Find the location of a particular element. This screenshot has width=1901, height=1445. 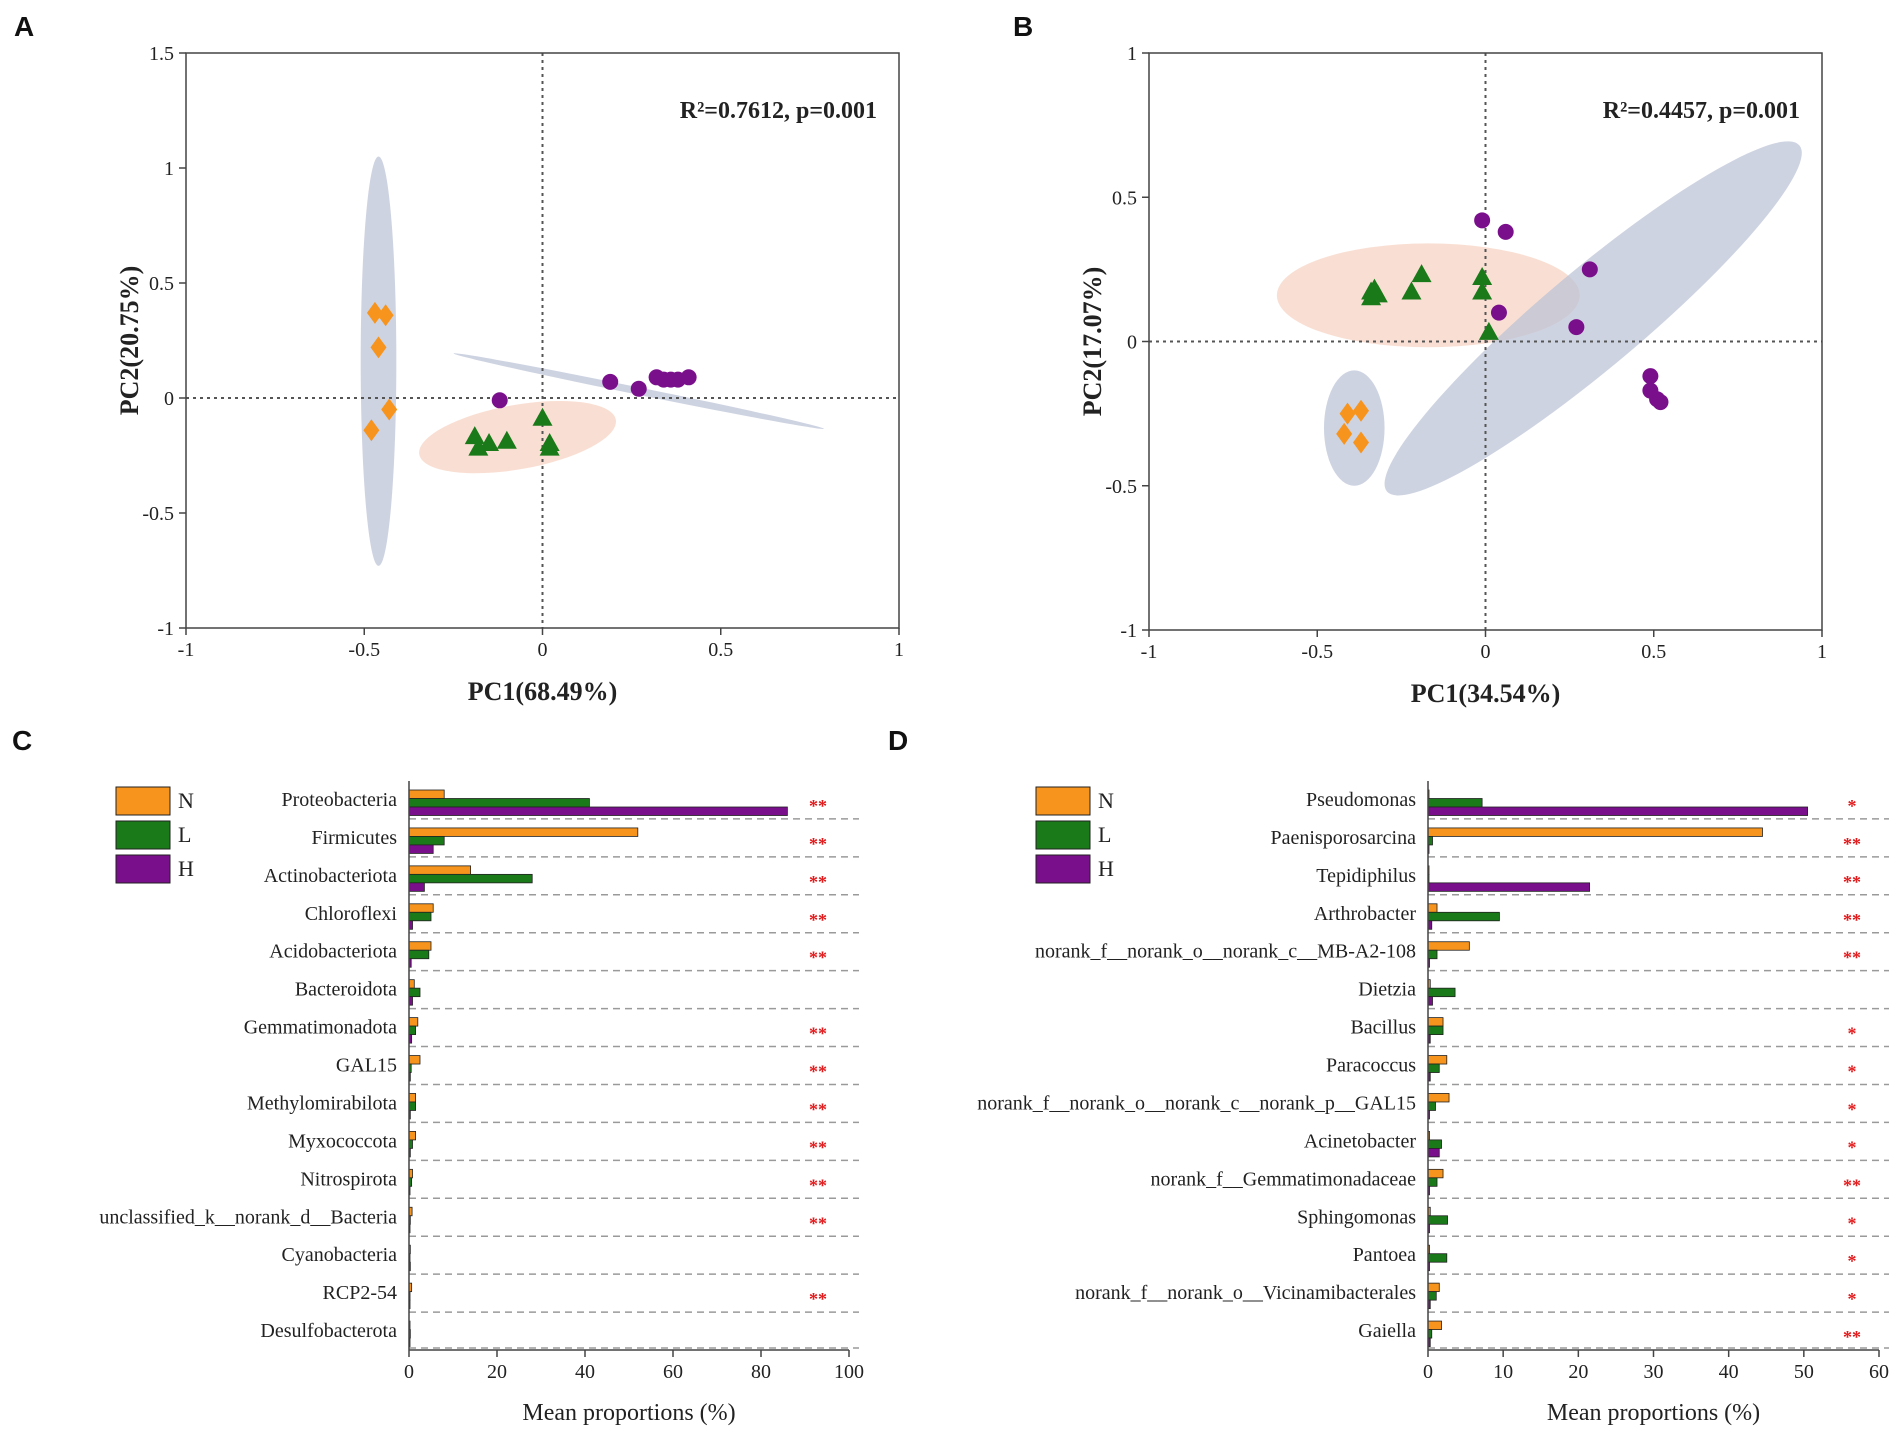

category-label: Bacillus is located at coordinates (1383, 1028).